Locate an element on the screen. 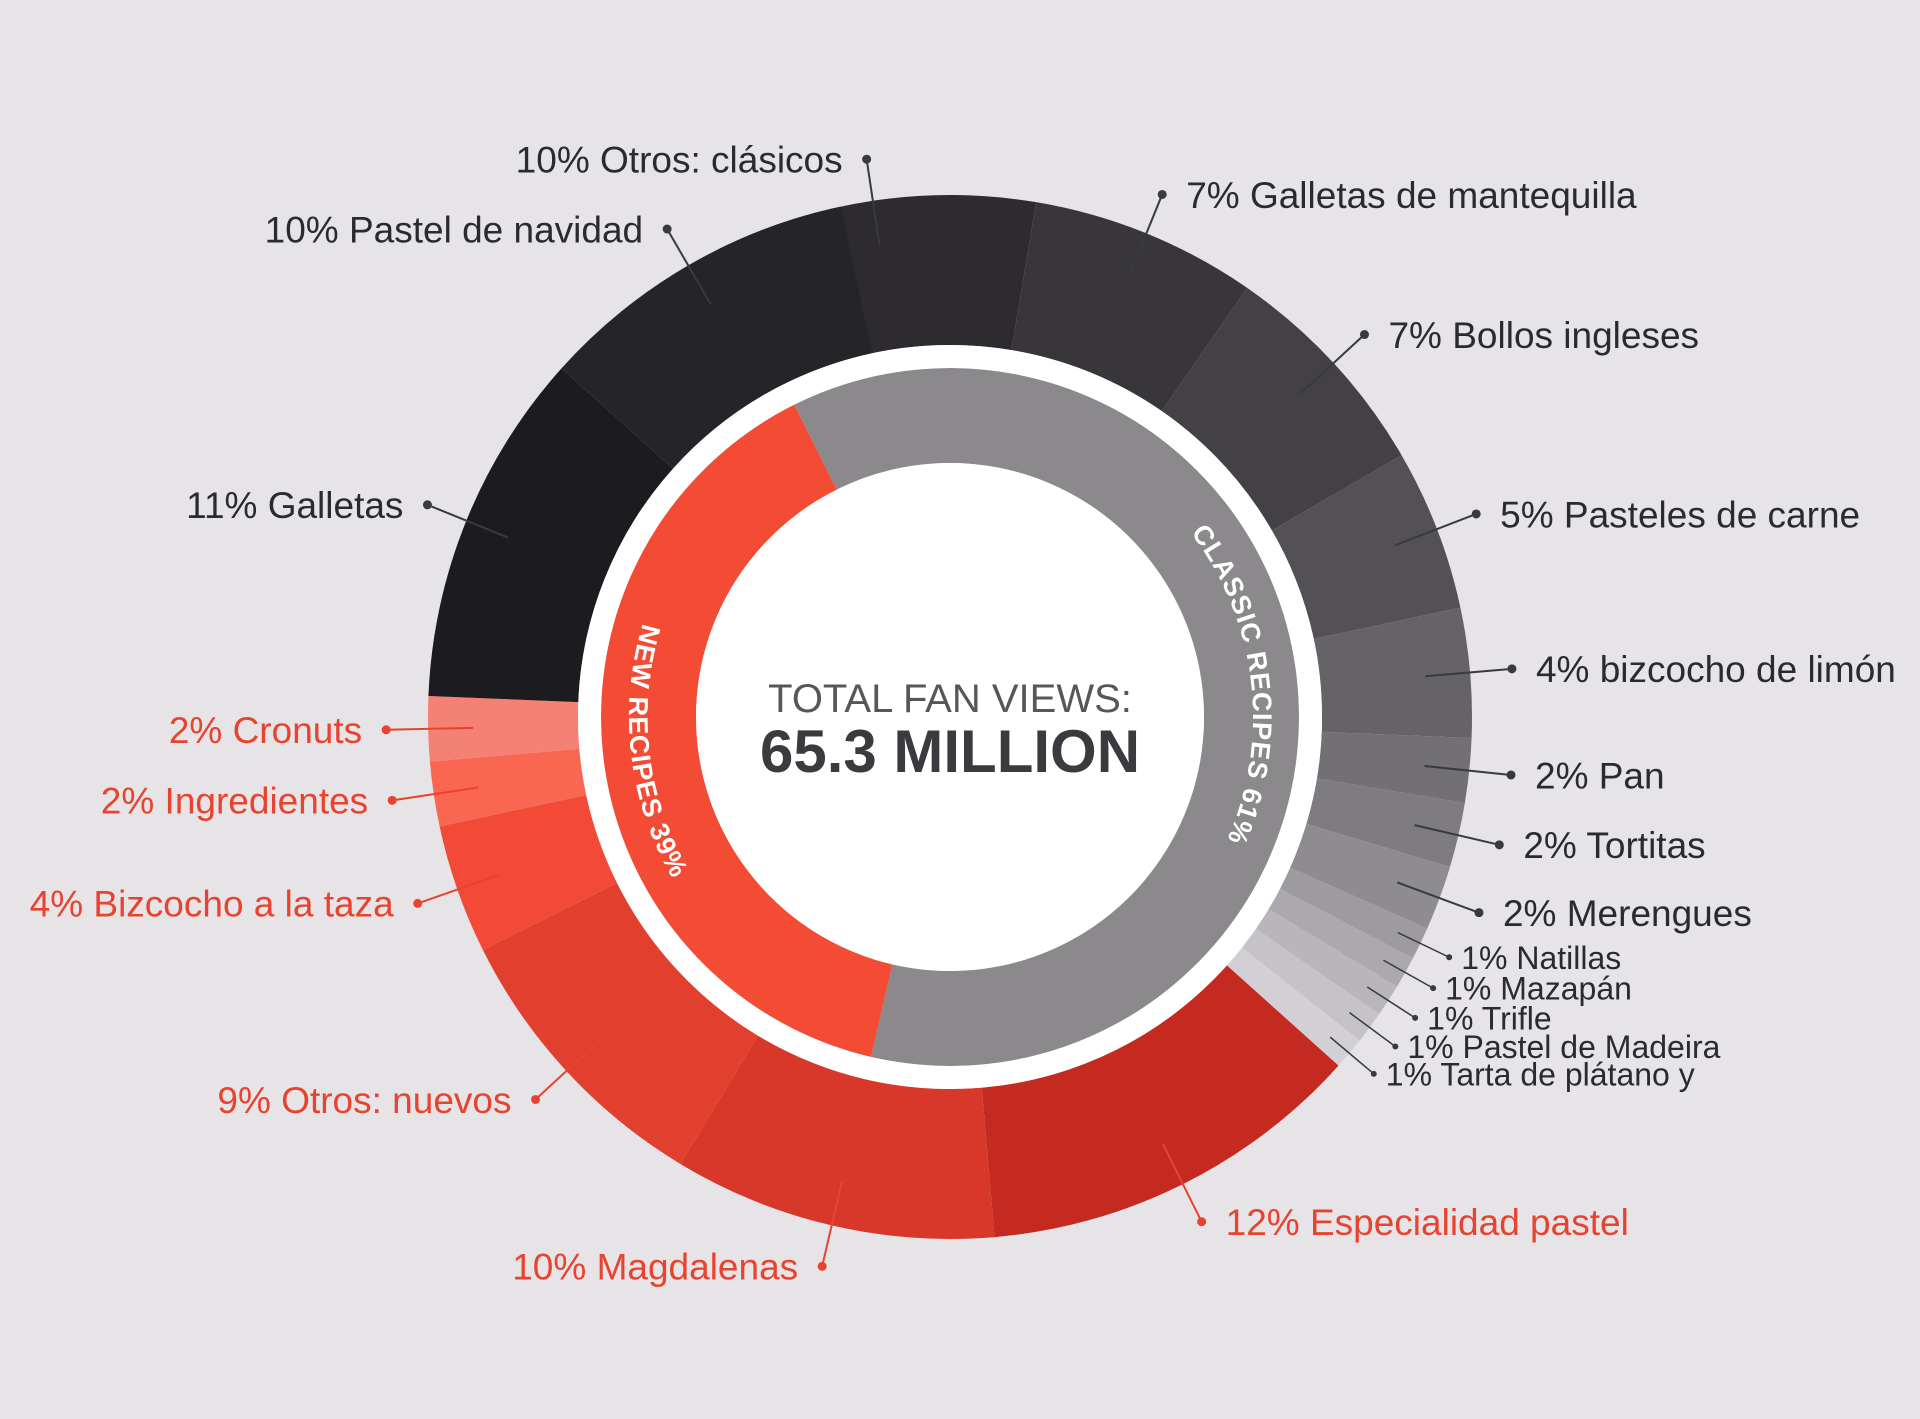 The image size is (1920, 1419). label-7-galletas-de-mantequilla: 7% Galletas de mantequilla is located at coordinates (1411, 195).